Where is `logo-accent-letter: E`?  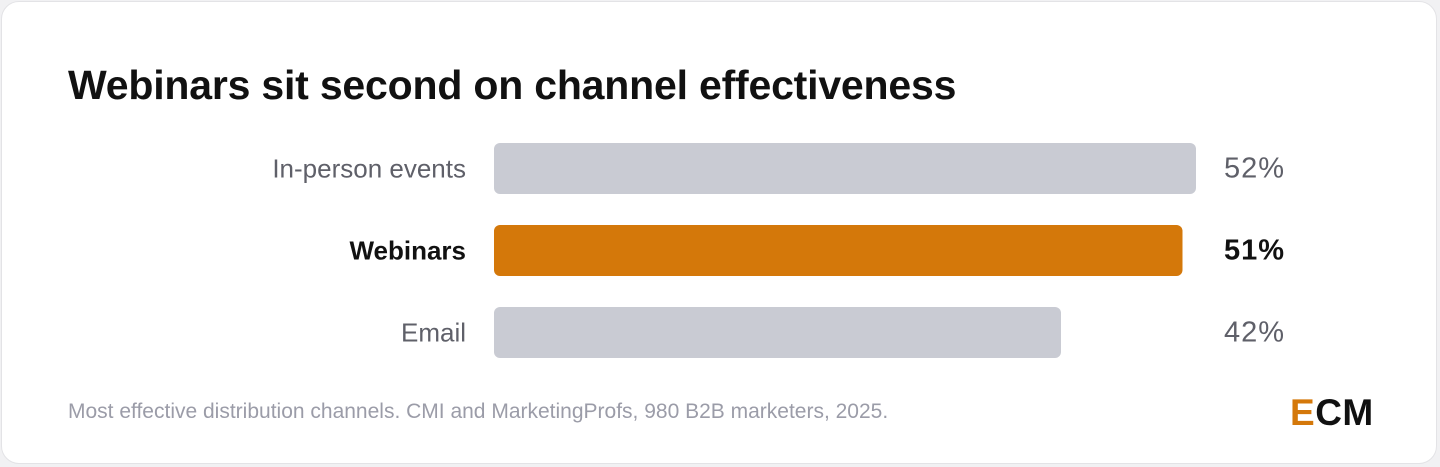 logo-accent-letter: E is located at coordinates (1303, 412).